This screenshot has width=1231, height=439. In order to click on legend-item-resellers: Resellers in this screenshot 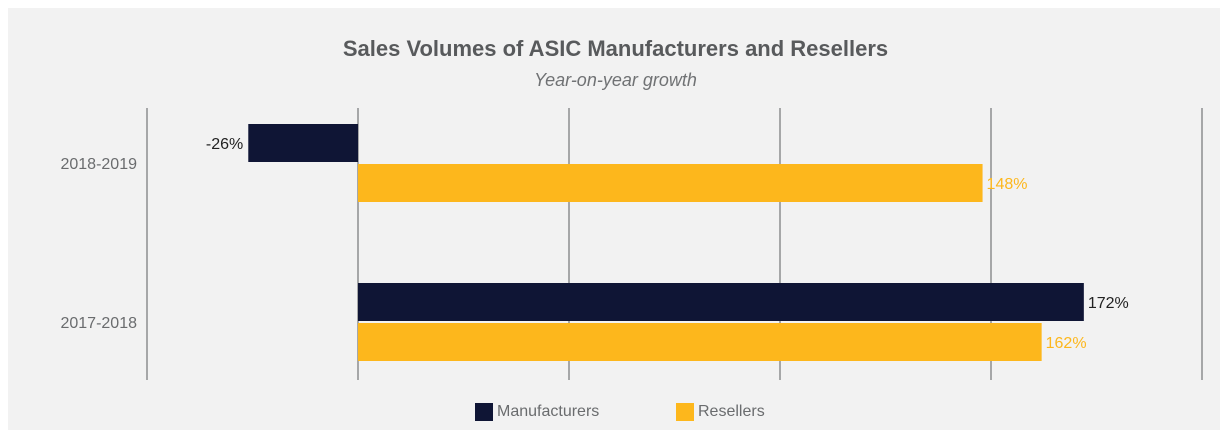, I will do `click(720, 412)`.